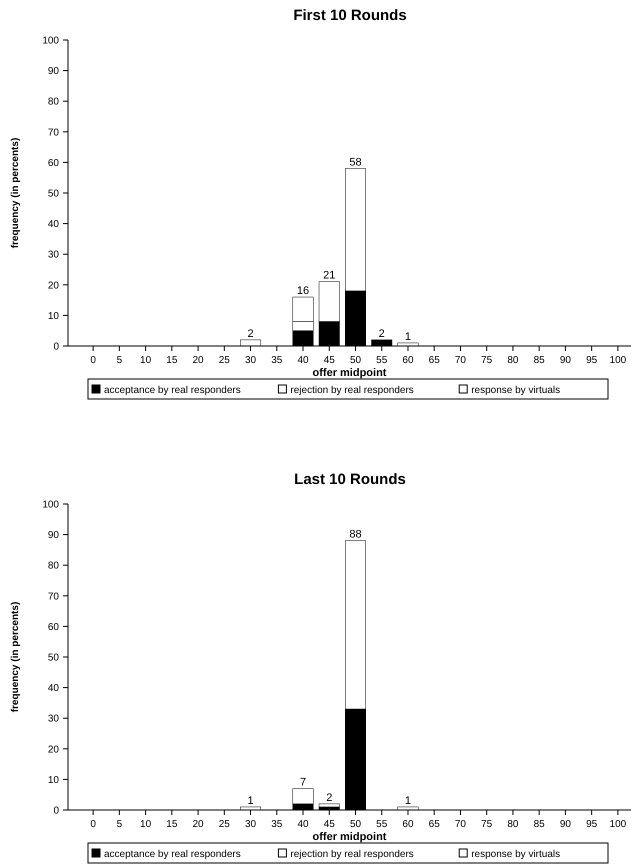 The height and width of the screenshot is (866, 632). I want to click on total-label: 16, so click(303, 291).